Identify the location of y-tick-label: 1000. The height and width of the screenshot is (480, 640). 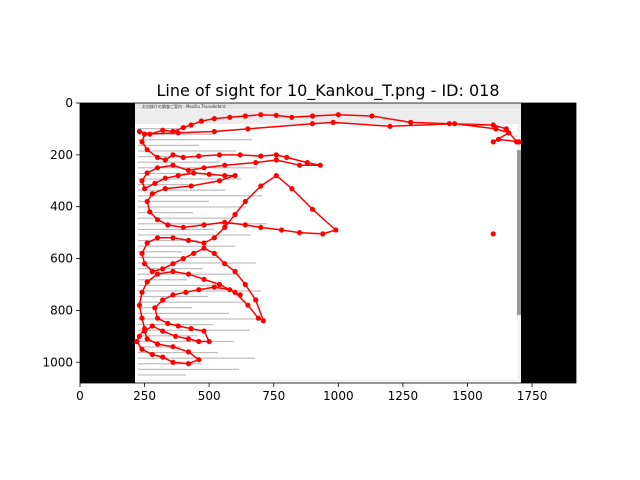
(57, 362).